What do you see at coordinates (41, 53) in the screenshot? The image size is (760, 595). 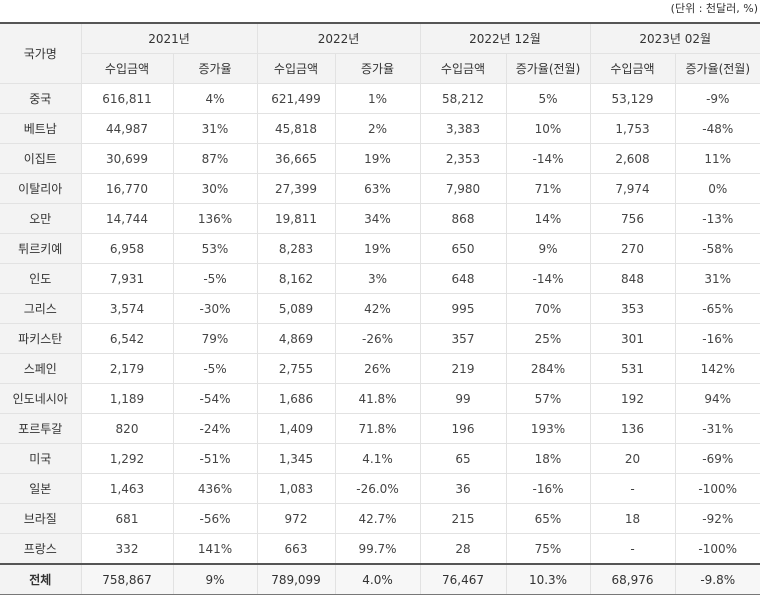 I see `header-country: 국가명` at bounding box center [41, 53].